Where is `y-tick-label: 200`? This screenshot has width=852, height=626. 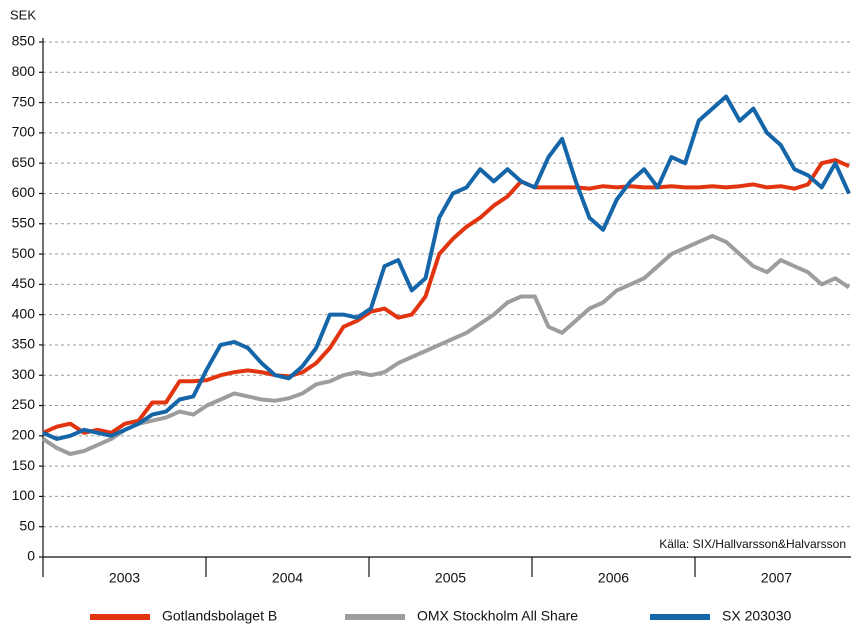 y-tick-label: 200 is located at coordinates (24, 435).